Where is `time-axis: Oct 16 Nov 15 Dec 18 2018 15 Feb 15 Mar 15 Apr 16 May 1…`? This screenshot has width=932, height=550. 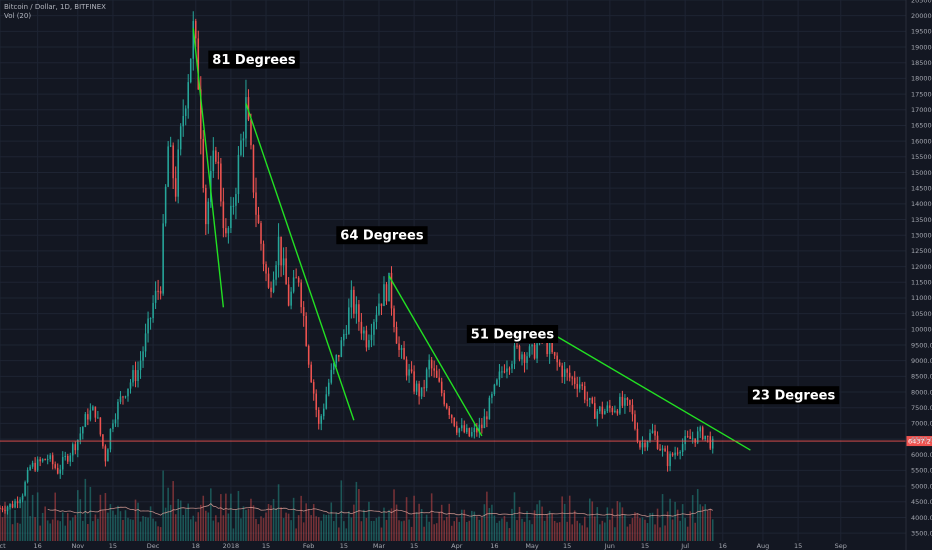
time-axis: Oct 16 Nov 15 Dec 18 2018 15 Feb 15 Mar 15 Apr 16 May 1… is located at coordinates (423, 546).